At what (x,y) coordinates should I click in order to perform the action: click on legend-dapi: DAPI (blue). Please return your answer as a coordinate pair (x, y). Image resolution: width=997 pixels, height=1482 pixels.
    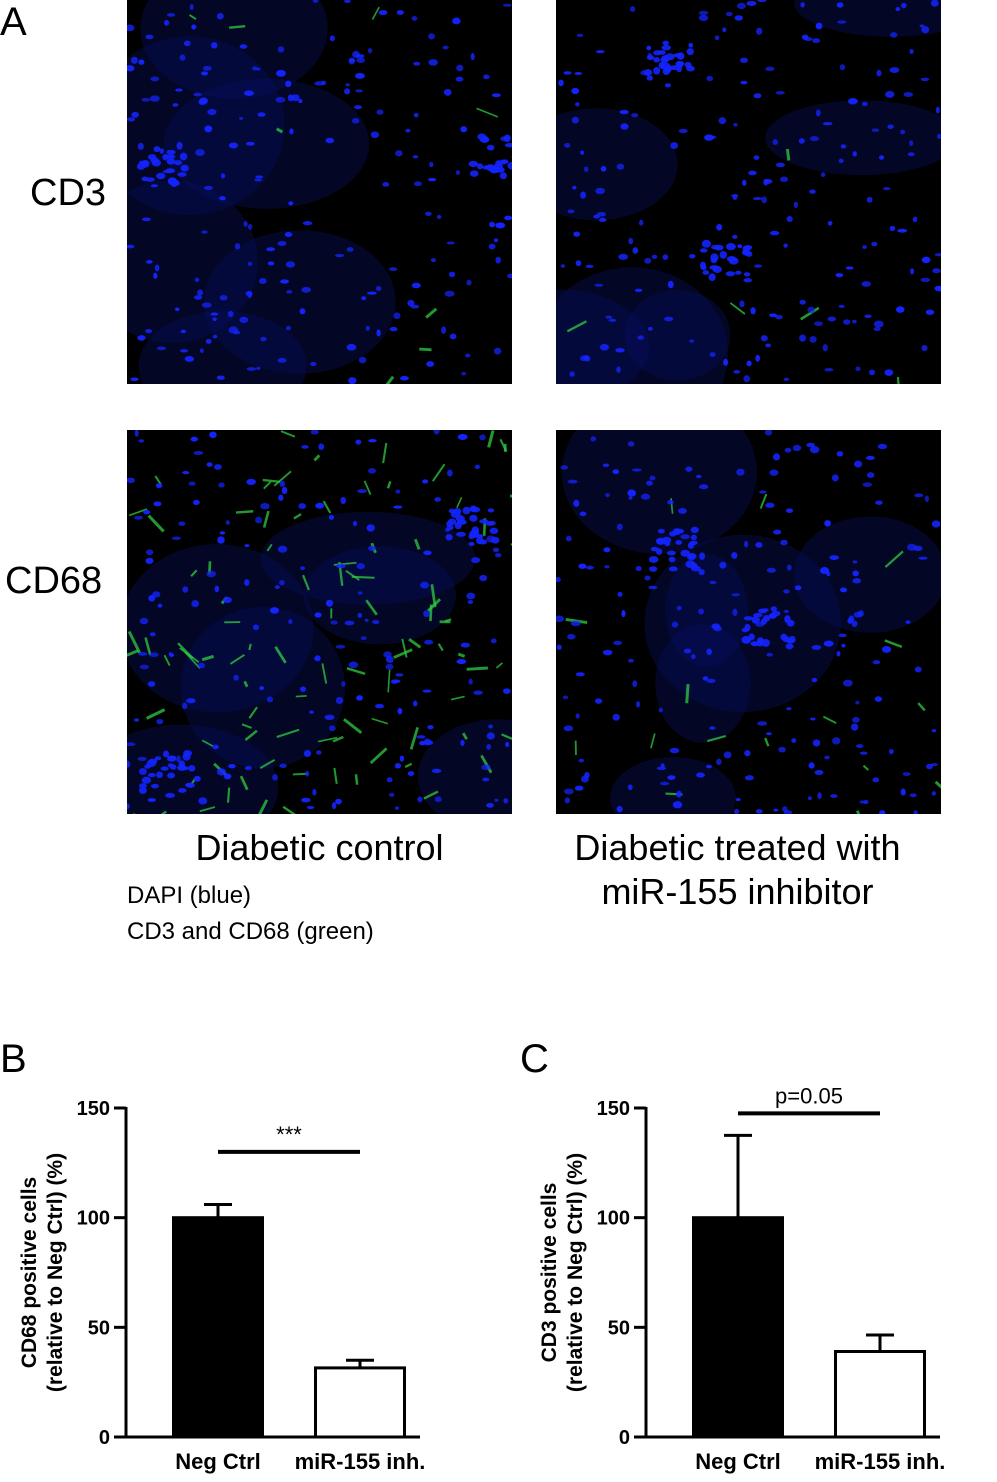
    Looking at the image, I should click on (189, 895).